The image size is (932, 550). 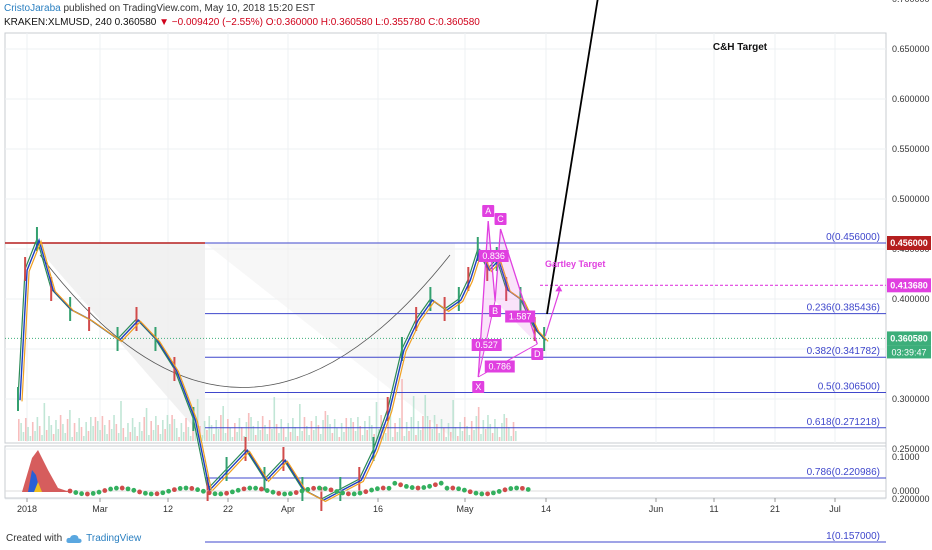 I want to click on fib-level-label: 0.236(0.385436), so click(x=843, y=308).